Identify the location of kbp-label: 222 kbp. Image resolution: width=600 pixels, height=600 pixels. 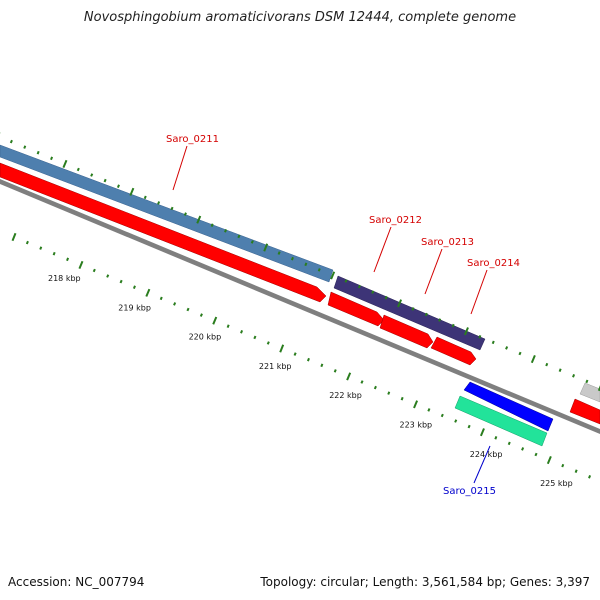
(345, 395).